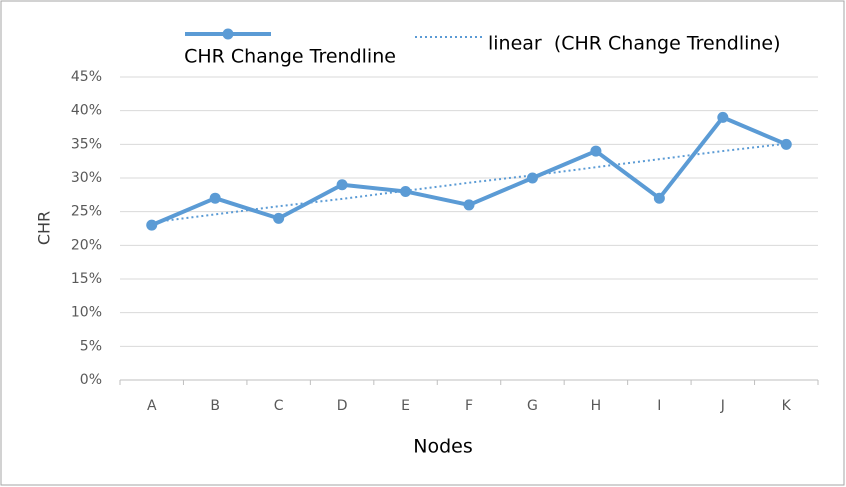 The image size is (846, 487). I want to click on x-tick-label: D, so click(342, 406).